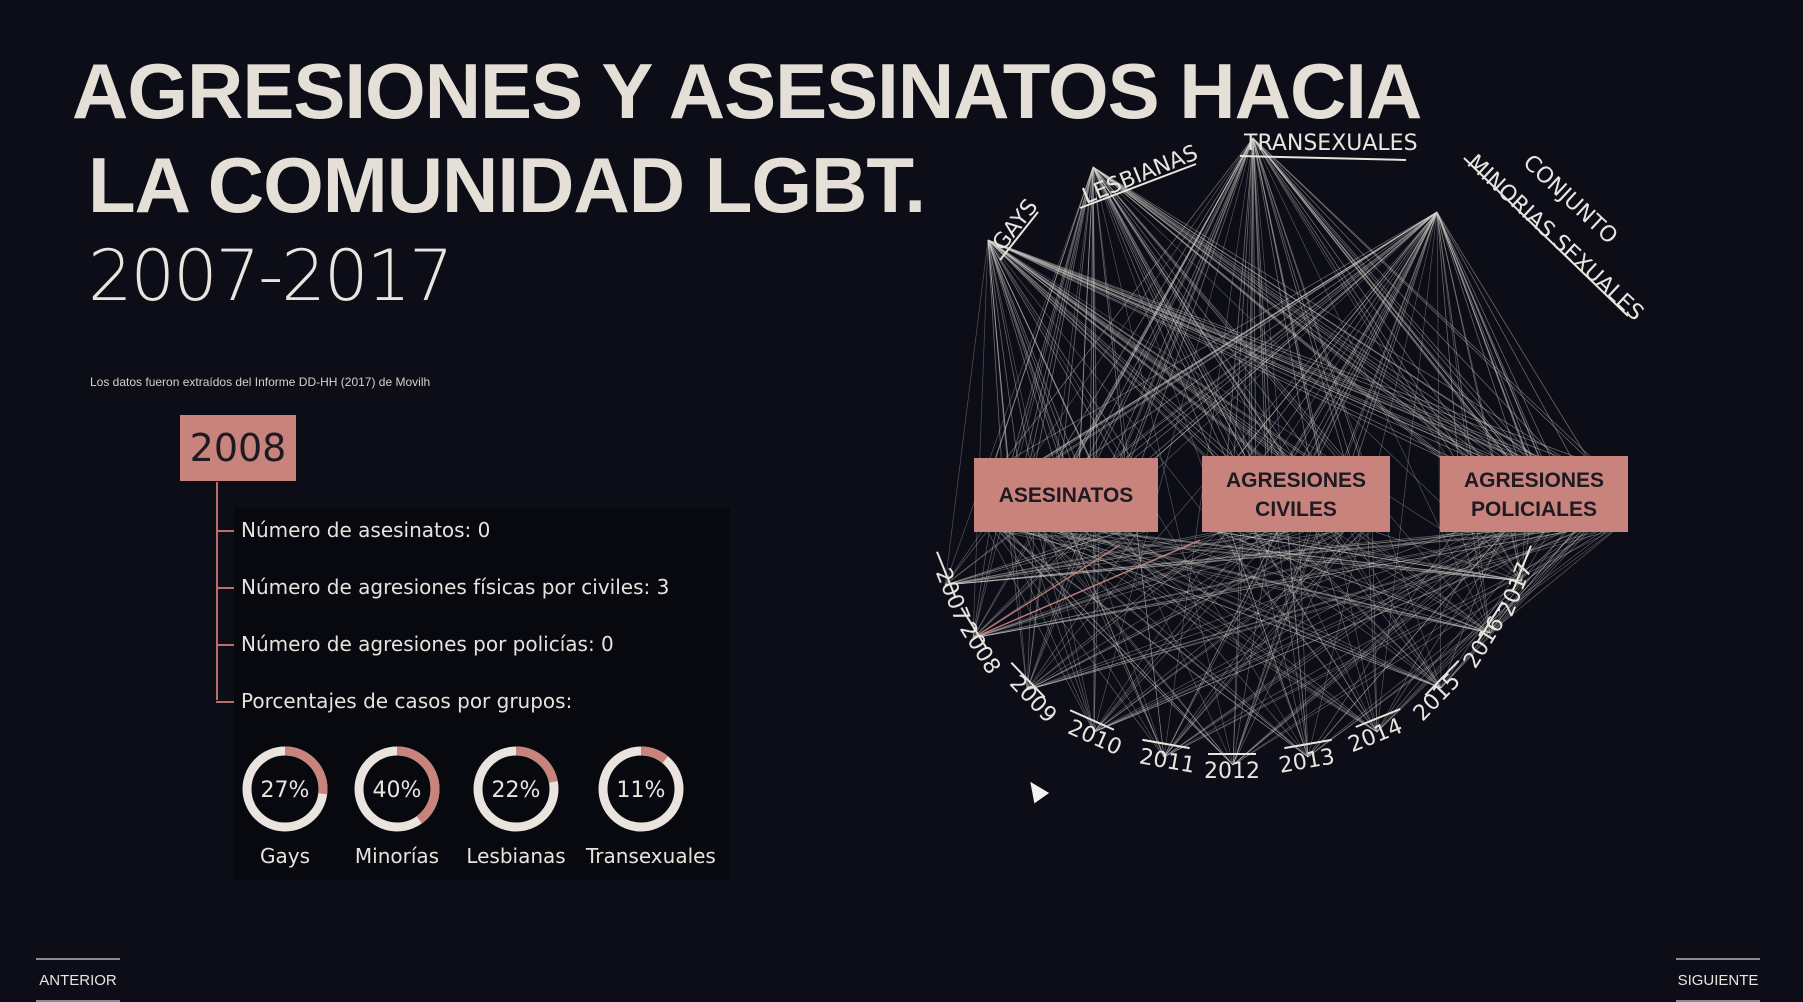  I want to click on group-node-conjunto-minorias: CONJUNTO MINORIAS SEXUALES, so click(1555, 238).